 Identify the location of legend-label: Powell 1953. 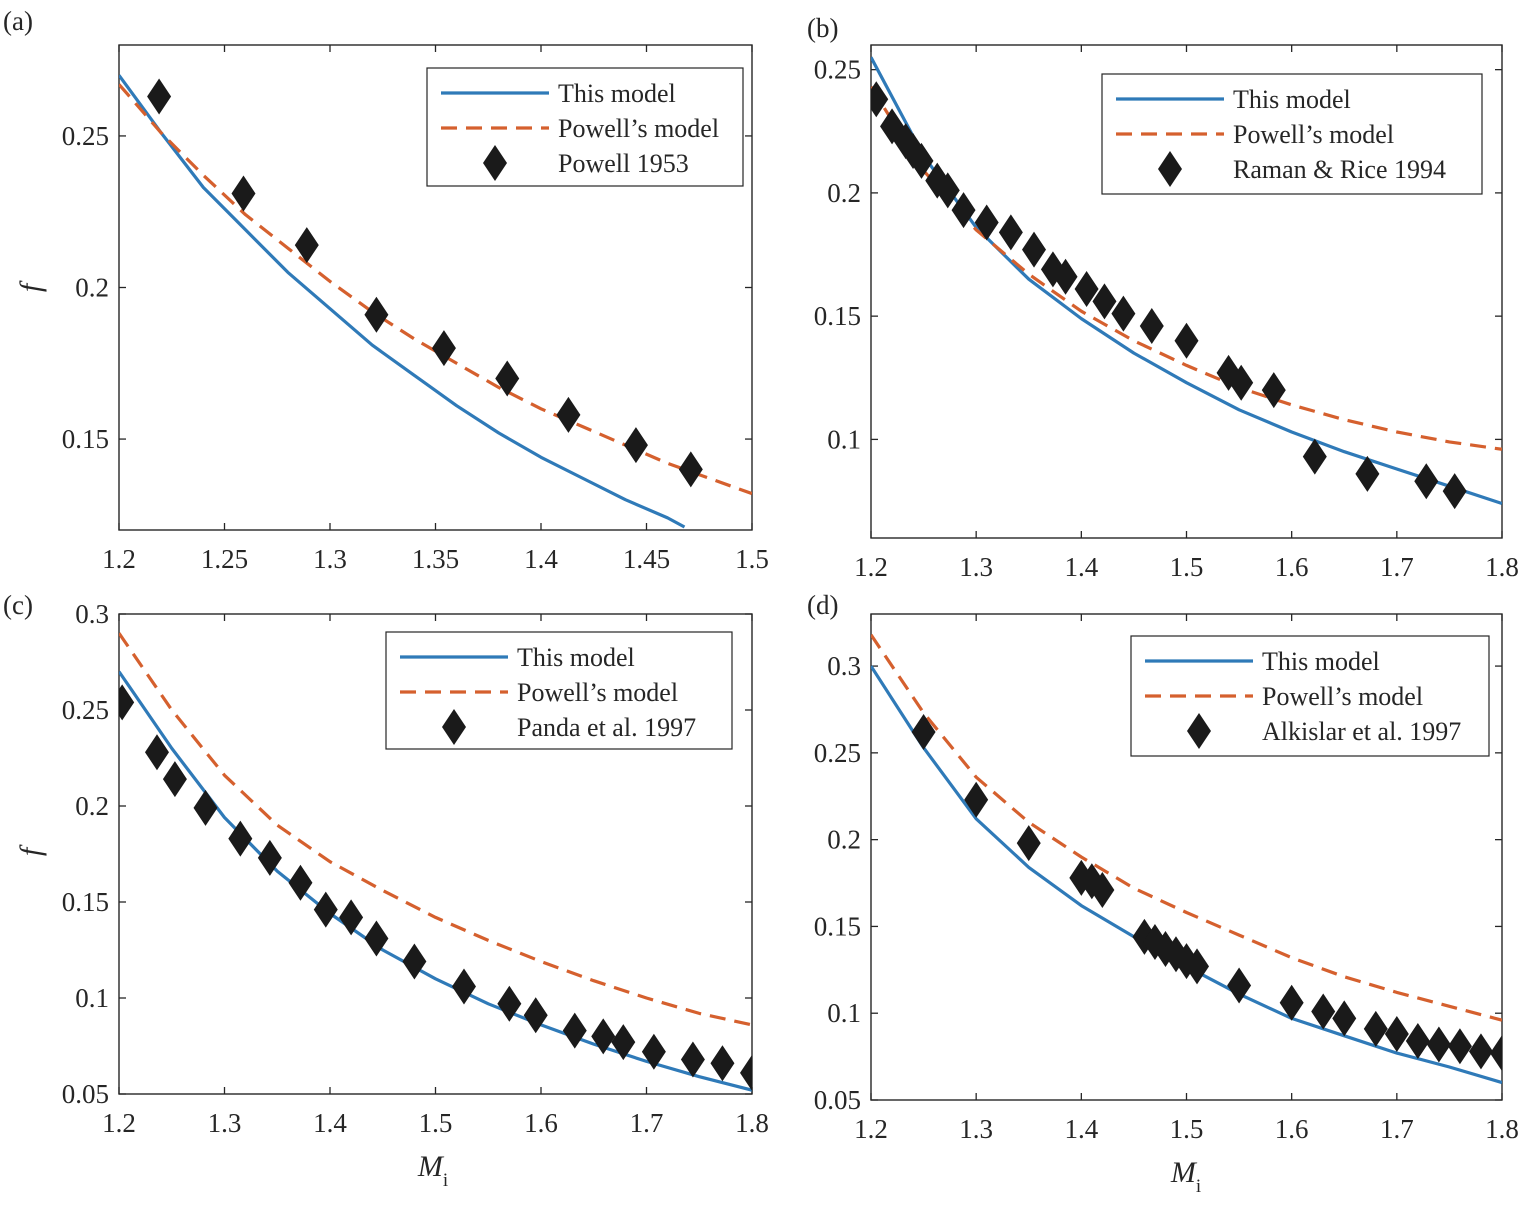
(623, 163).